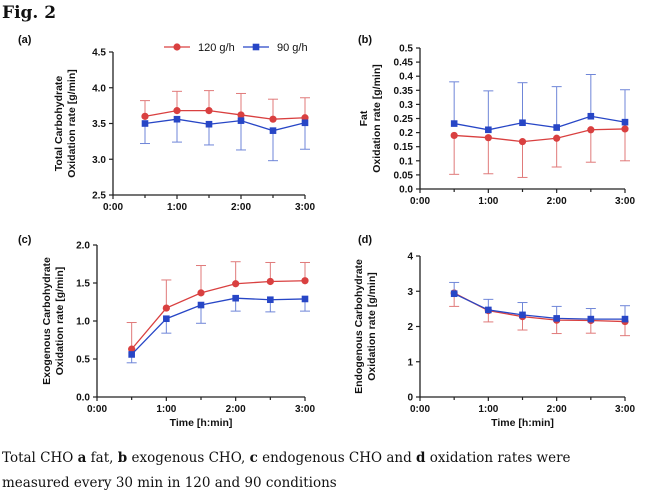 The image size is (654, 500). I want to click on x-axis-label: Time [h:min], so click(201, 423).